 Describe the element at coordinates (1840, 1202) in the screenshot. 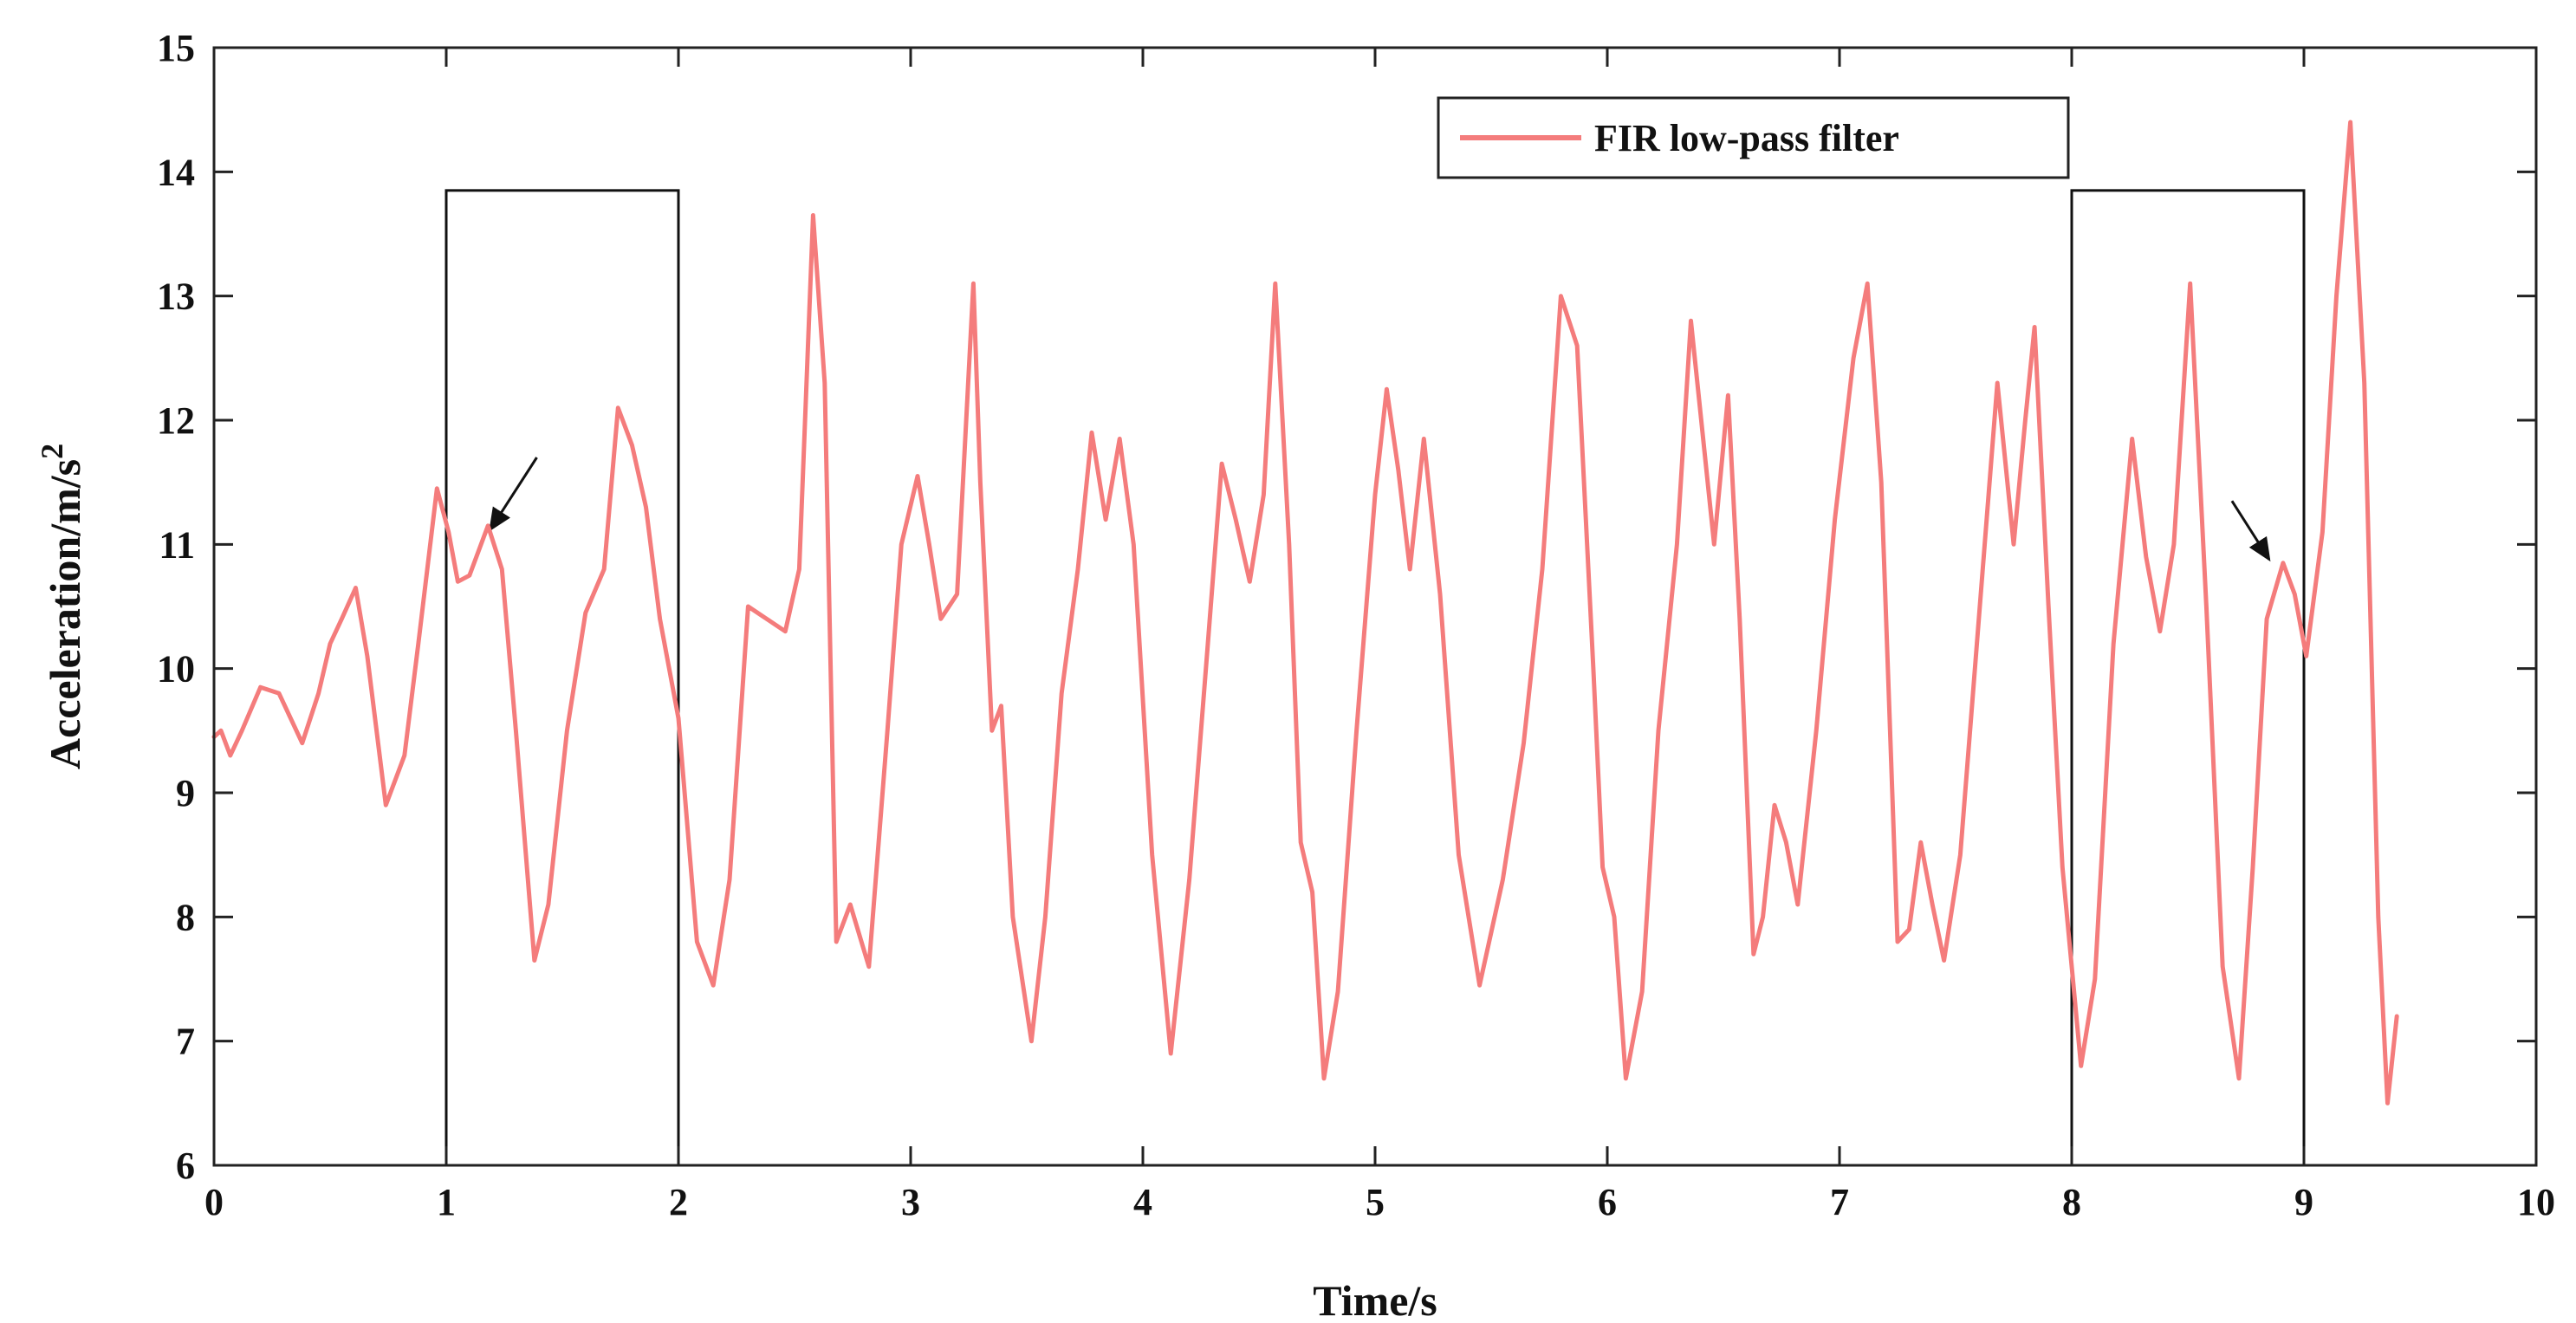

I see `x-tick-label: 7` at that location.